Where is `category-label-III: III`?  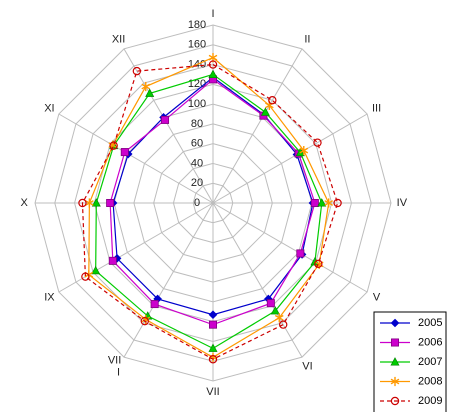 category-label-III: III is located at coordinates (376, 108).